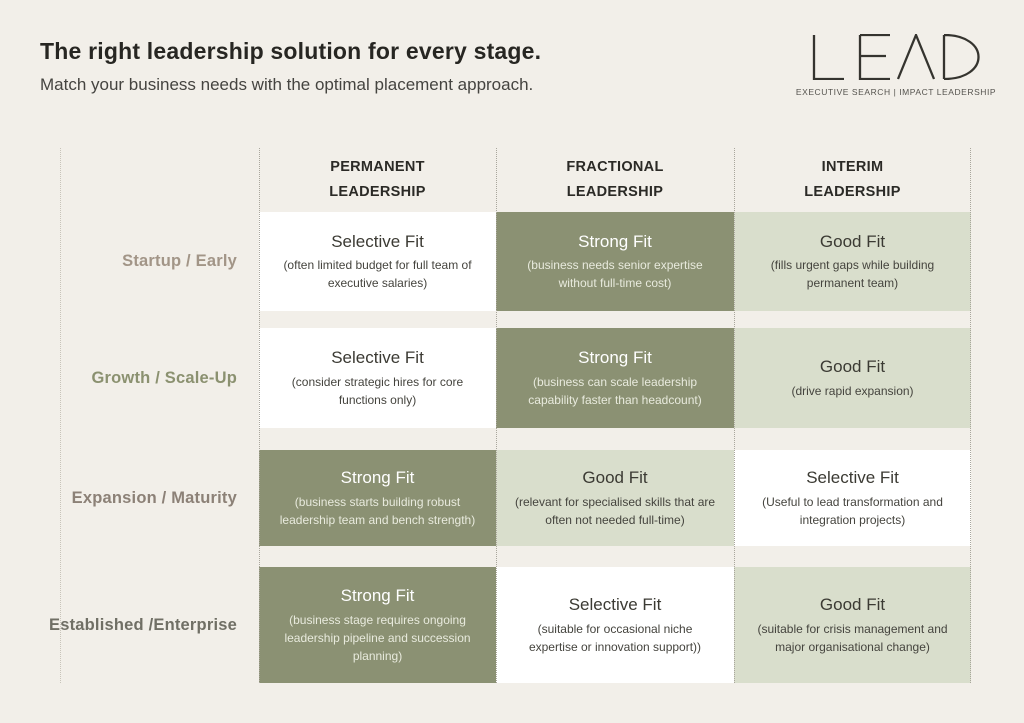  I want to click on lead-wordmark-icon, so click(896, 57).